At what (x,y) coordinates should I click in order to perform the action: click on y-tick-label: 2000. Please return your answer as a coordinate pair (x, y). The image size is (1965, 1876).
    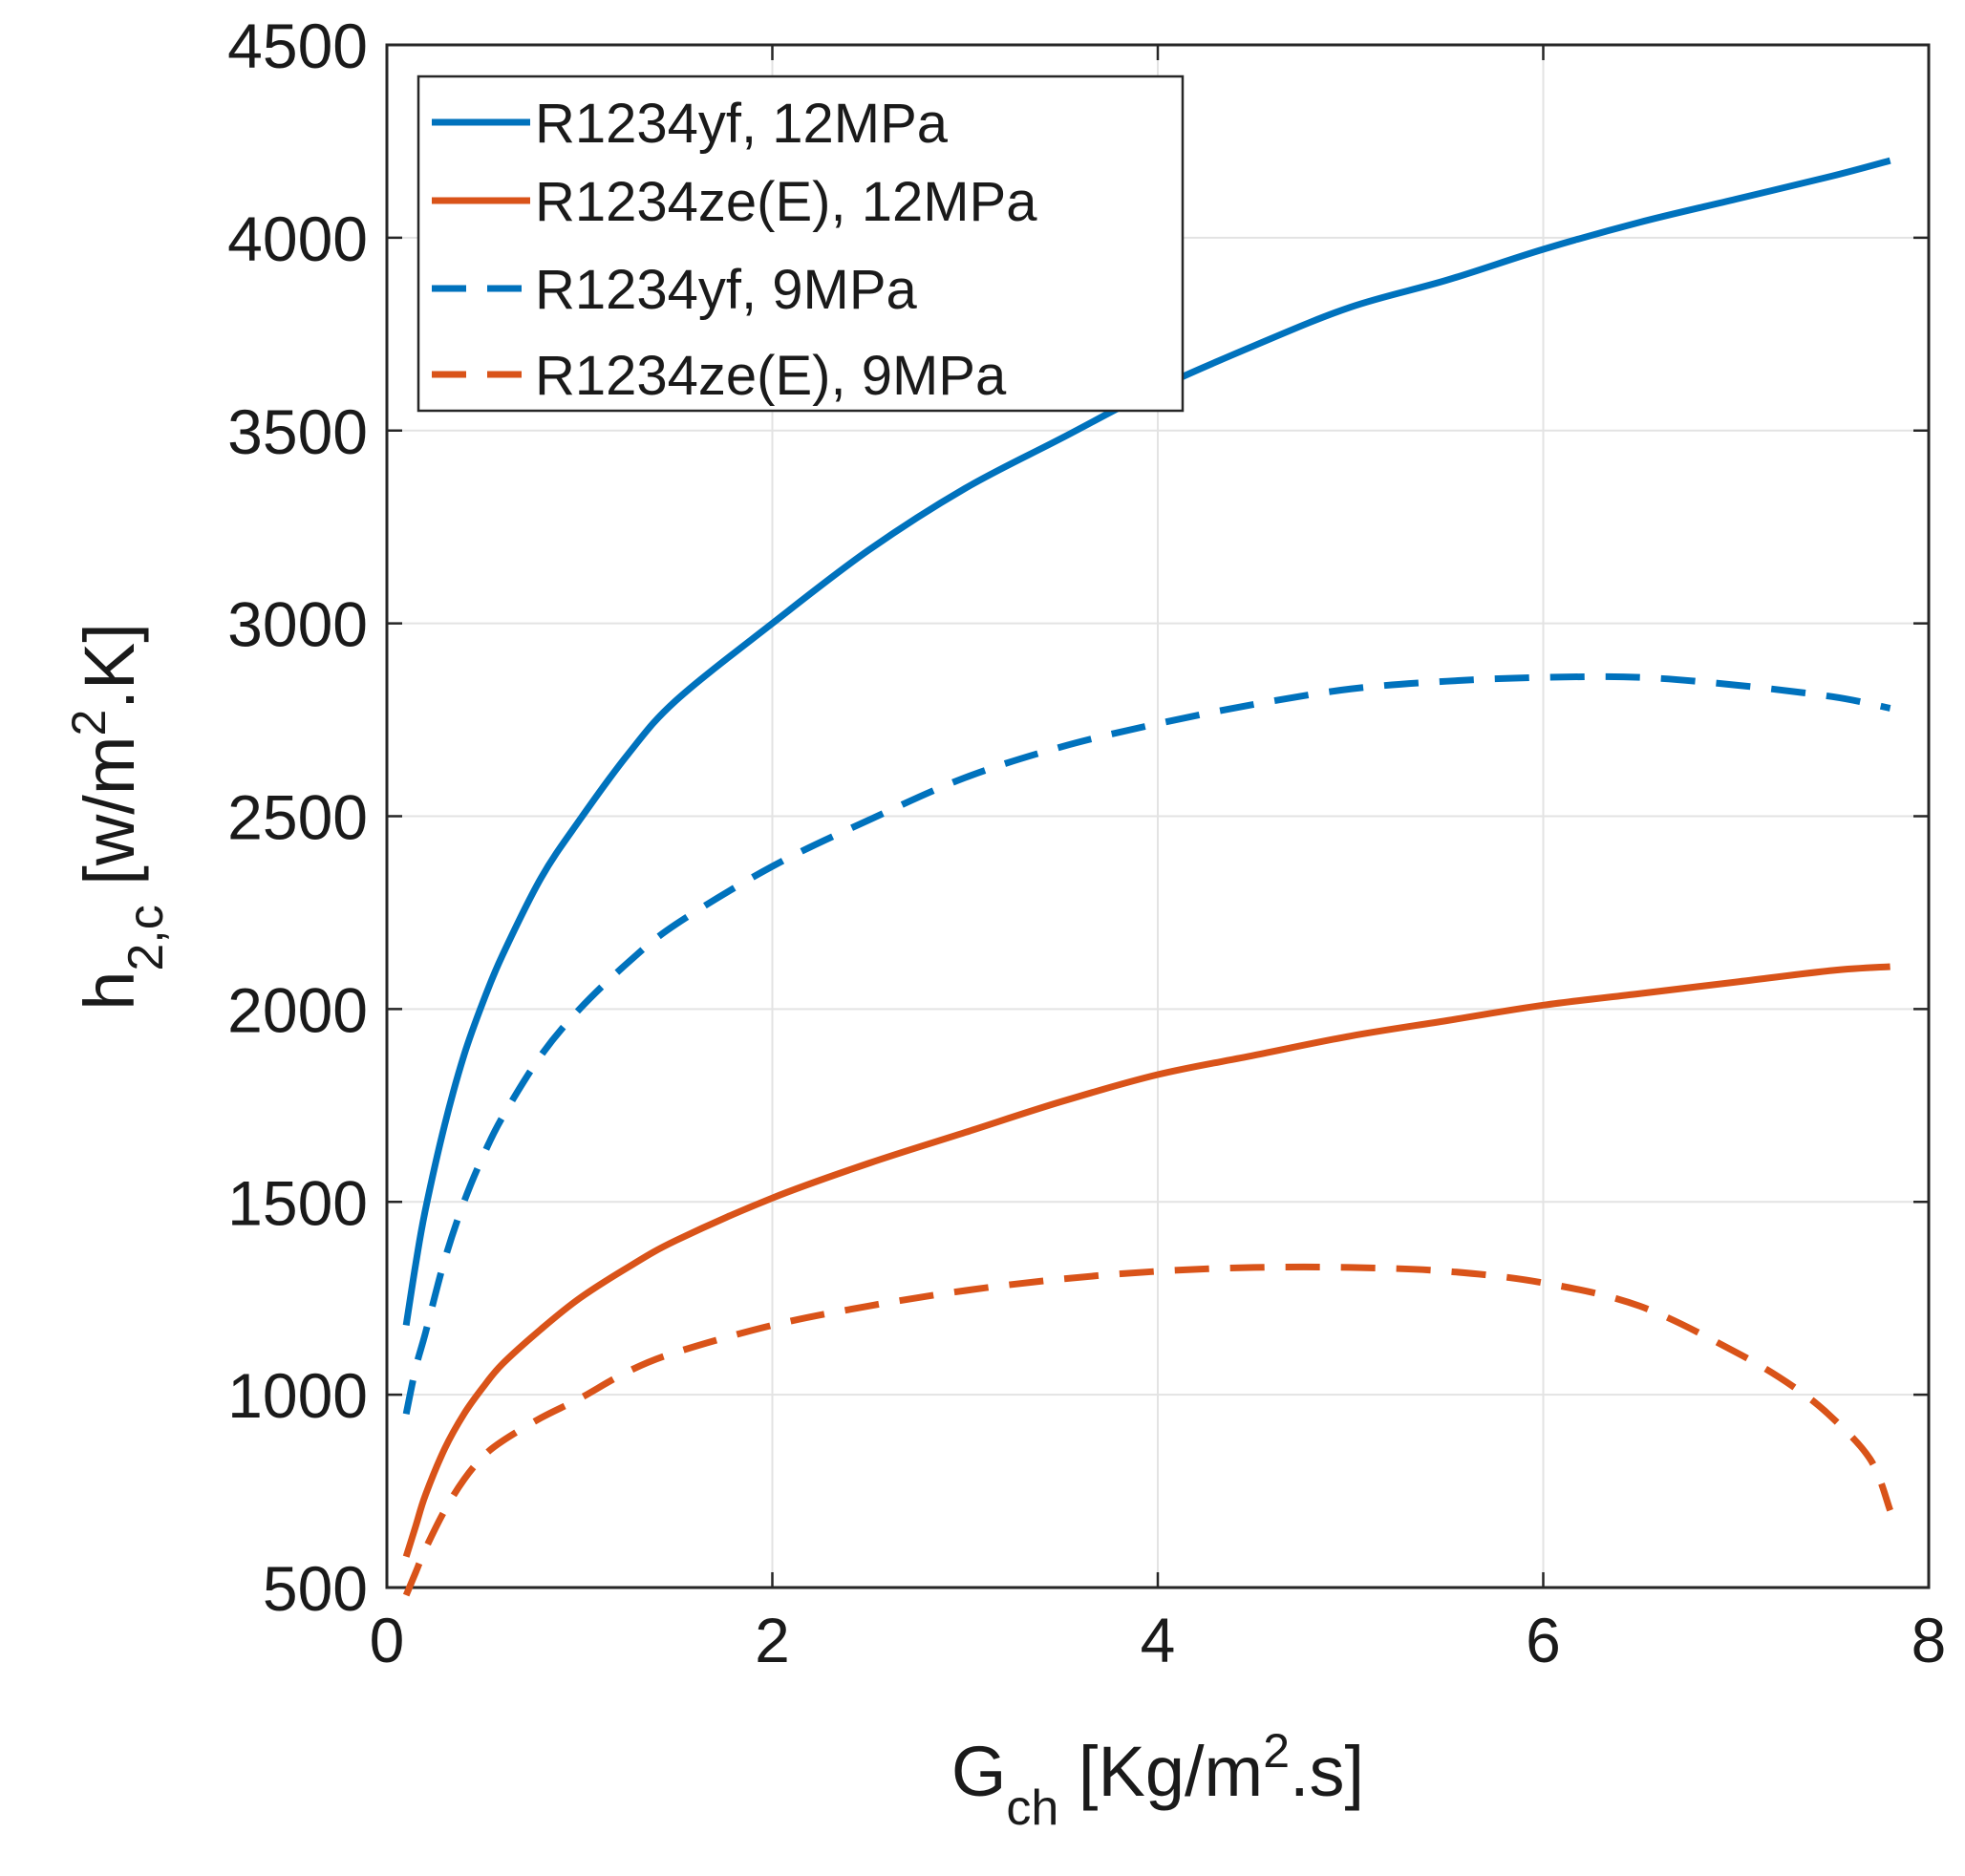
    Looking at the image, I should click on (297, 1009).